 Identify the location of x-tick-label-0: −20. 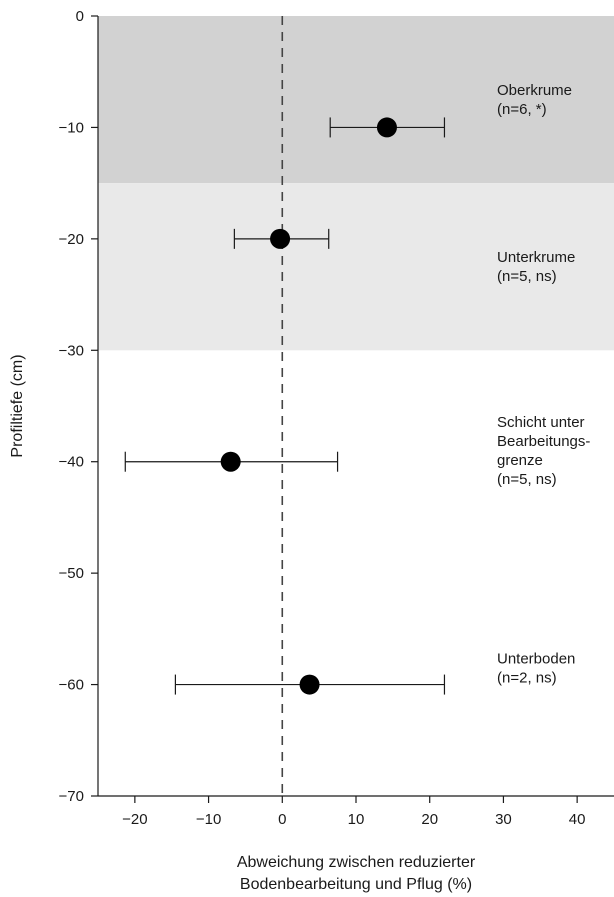
(134, 819).